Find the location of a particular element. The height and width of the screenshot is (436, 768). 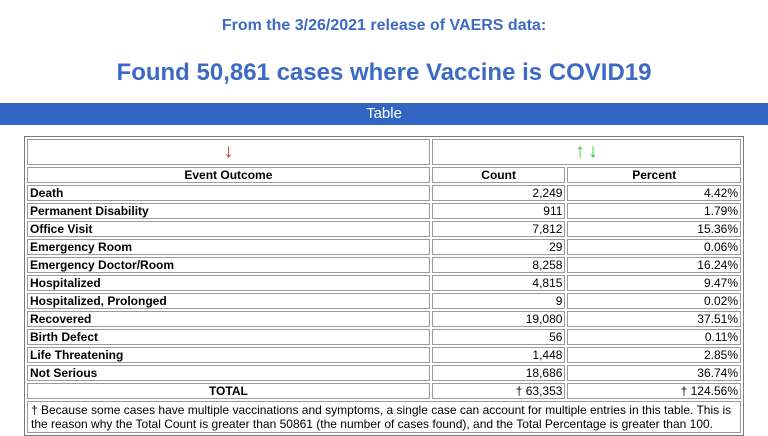

table-row: Hospitalized, Prolonged 9 0.02% is located at coordinates (384, 301).